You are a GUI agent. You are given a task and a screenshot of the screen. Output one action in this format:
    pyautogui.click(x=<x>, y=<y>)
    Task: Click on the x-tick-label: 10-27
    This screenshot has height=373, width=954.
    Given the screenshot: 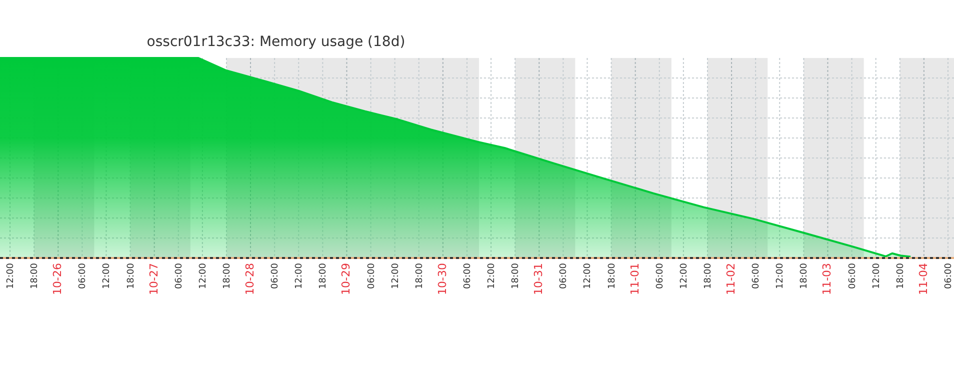 What is the action you would take?
    pyautogui.click(x=153, y=279)
    